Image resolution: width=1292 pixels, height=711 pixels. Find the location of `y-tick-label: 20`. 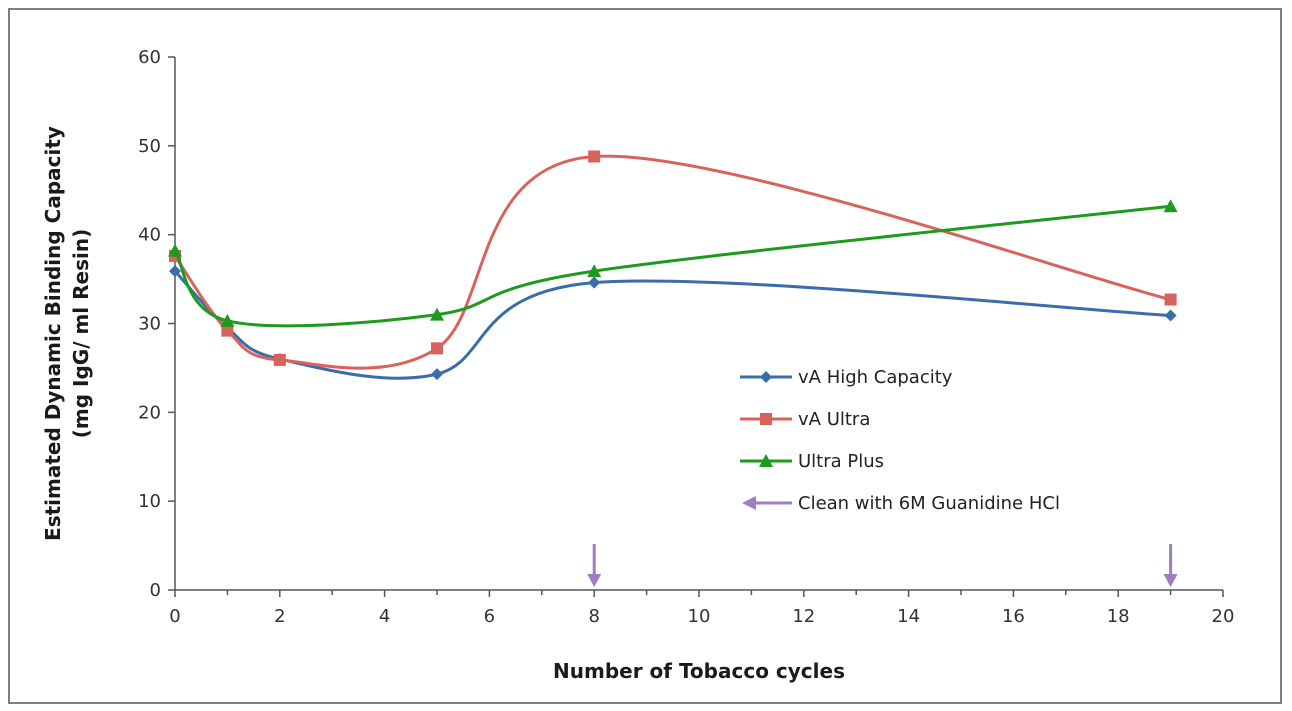

y-tick-label: 20 is located at coordinates (149, 412).